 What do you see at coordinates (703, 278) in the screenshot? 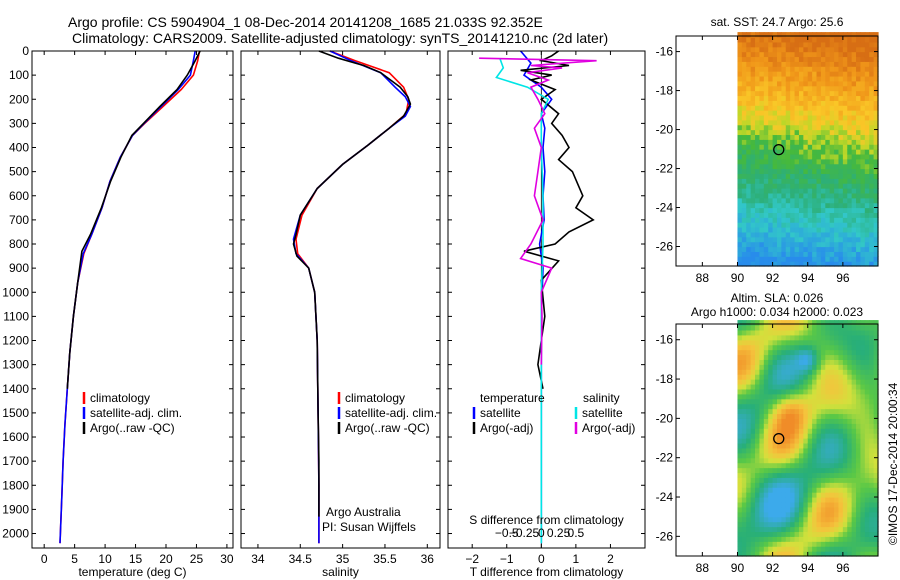
I see `sst-xtick-label: 88` at bounding box center [703, 278].